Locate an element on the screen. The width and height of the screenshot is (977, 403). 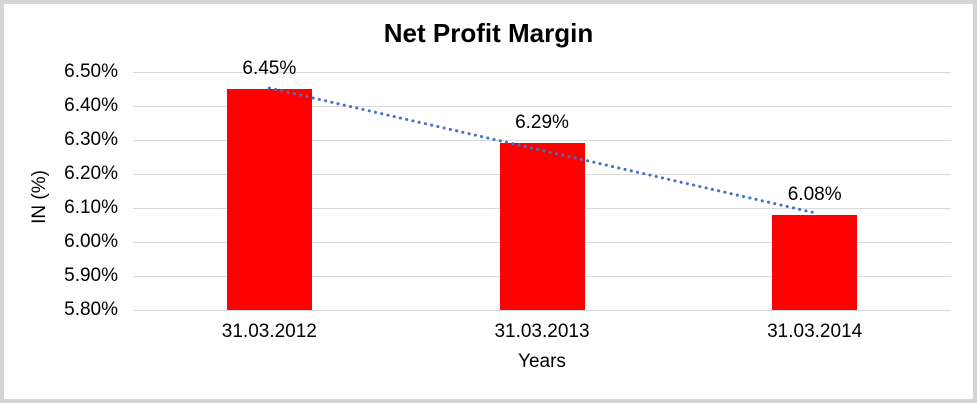
y-tick-label: 6.20% is located at coordinates (91, 173).